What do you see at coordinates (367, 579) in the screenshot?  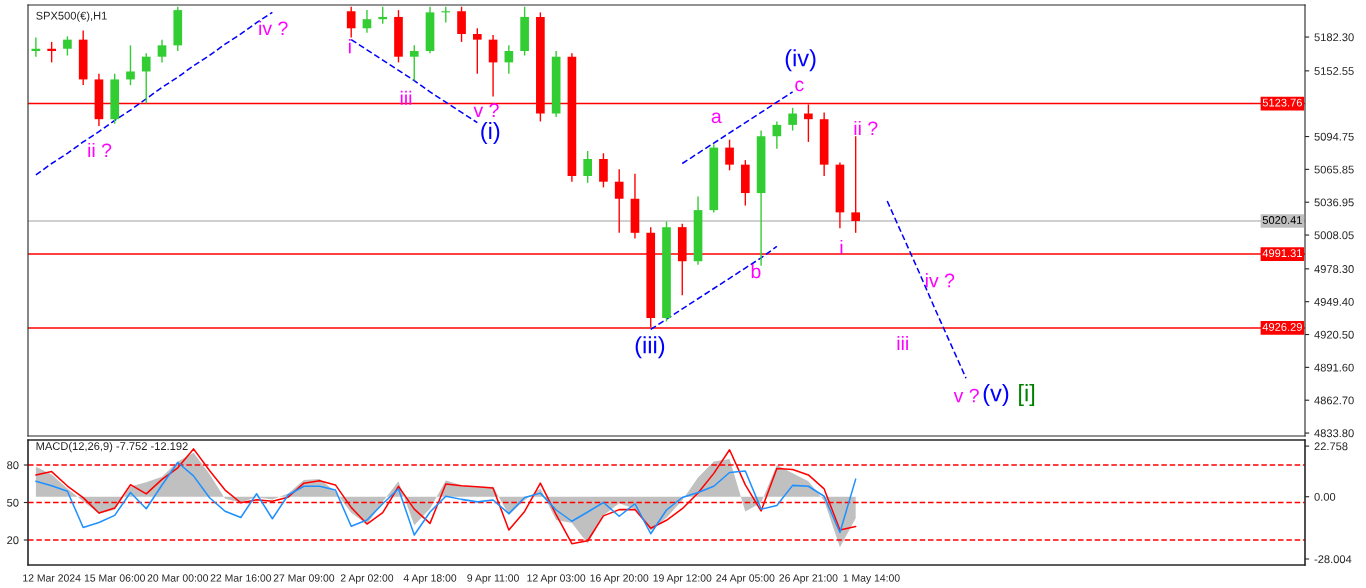 I see `x-tick-label: 2 Apr 02:00` at bounding box center [367, 579].